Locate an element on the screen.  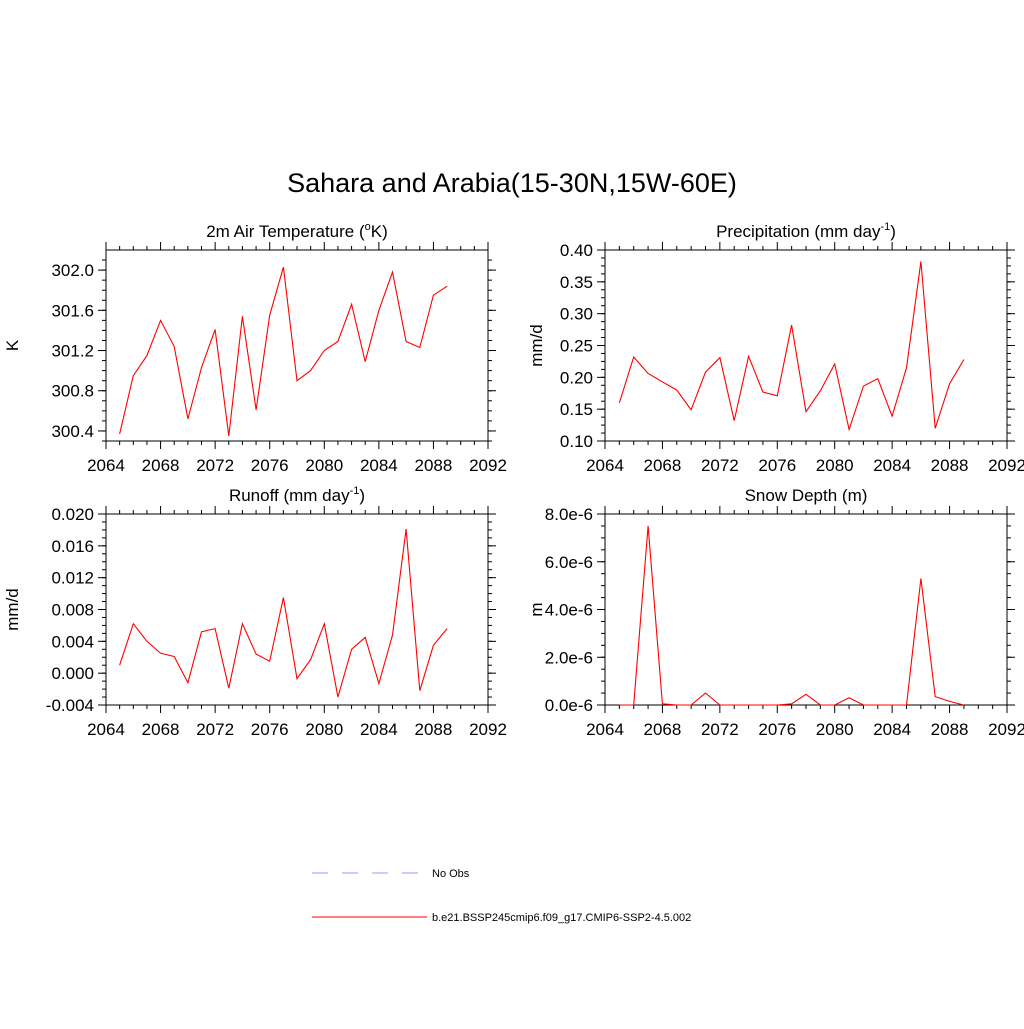
y-tick-label: -0.004 is located at coordinates (70, 705).